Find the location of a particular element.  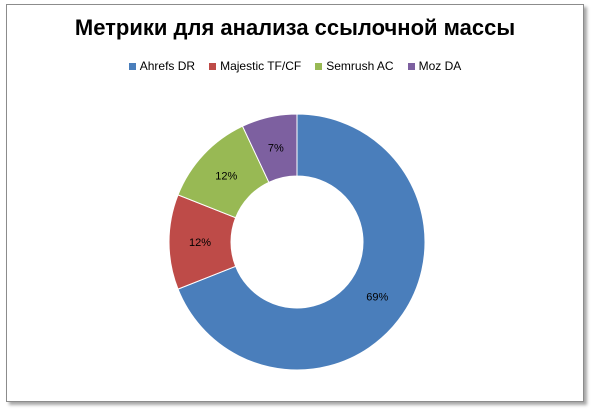

chart-title: Метрики для анализа ссылочной массы is located at coordinates (295, 27).